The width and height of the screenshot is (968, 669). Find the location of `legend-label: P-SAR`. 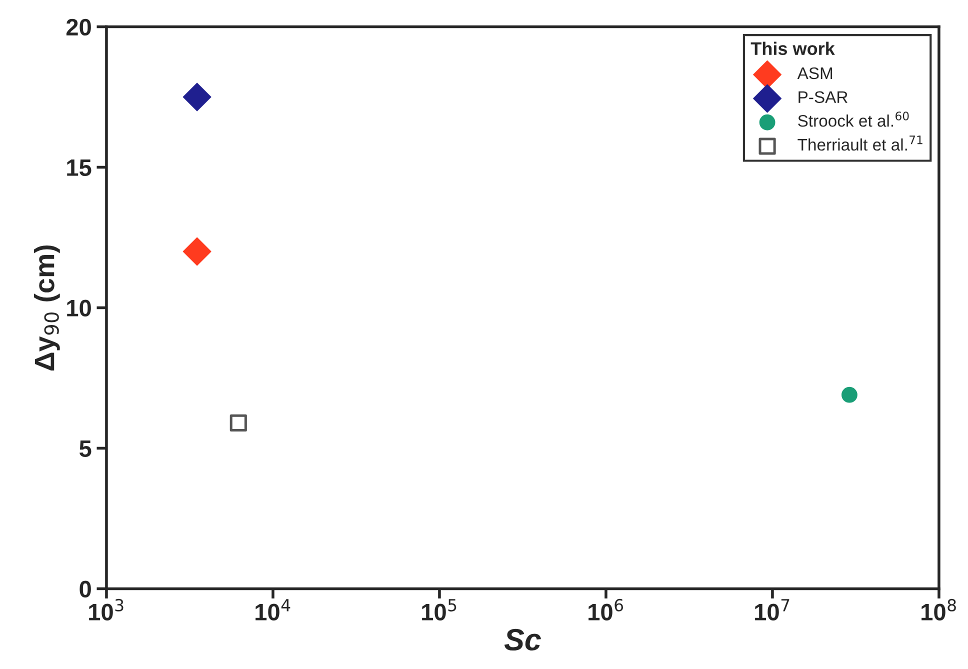

legend-label: P-SAR is located at coordinates (823, 97).